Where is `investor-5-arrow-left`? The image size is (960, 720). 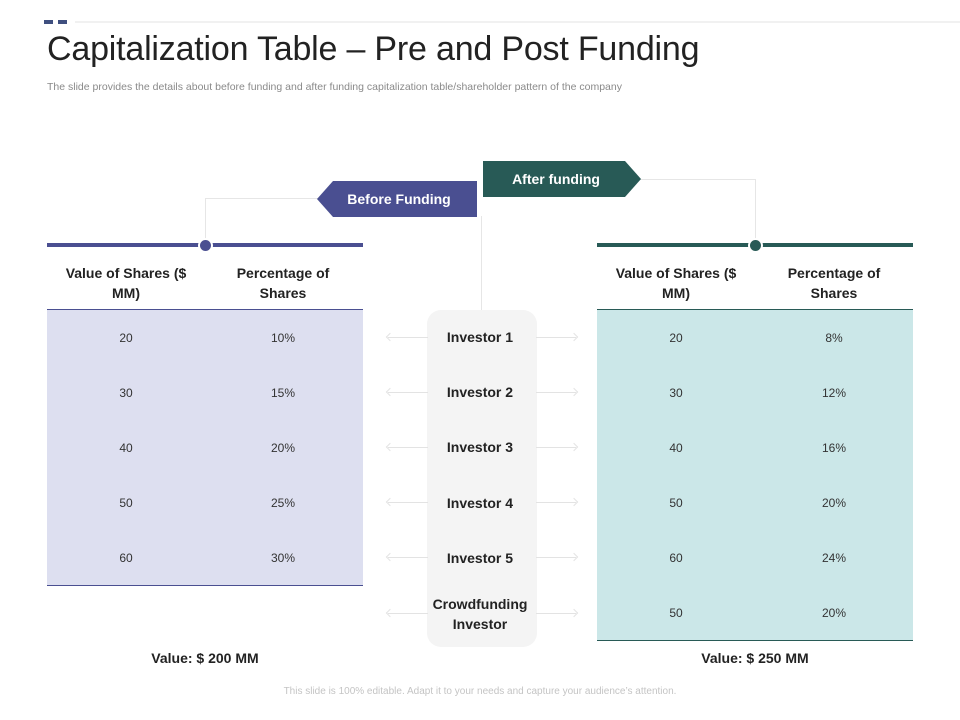 investor-5-arrow-left is located at coordinates (408, 557).